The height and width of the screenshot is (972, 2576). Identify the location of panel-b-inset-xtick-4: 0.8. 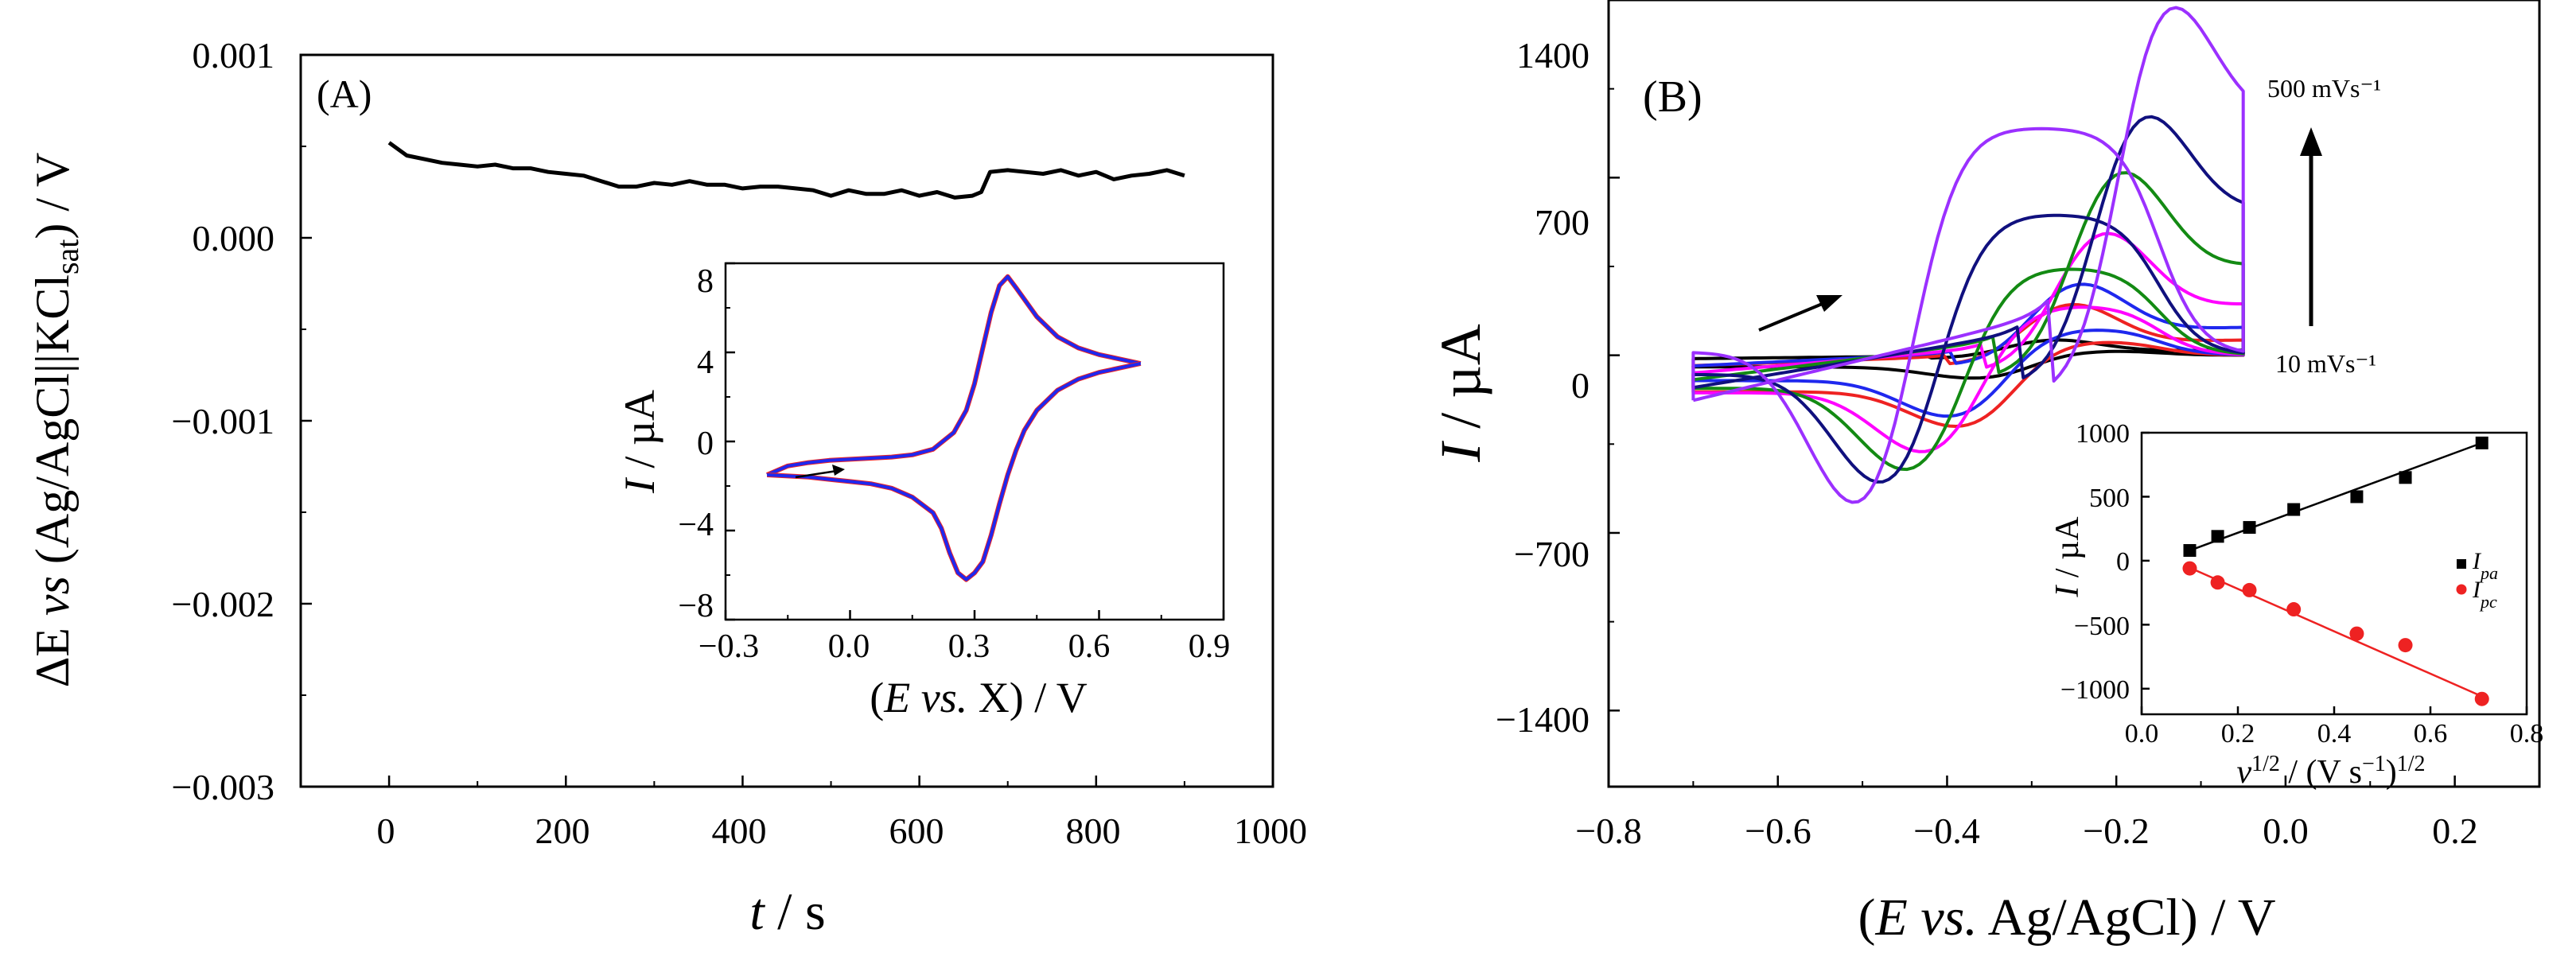
(2527, 733).